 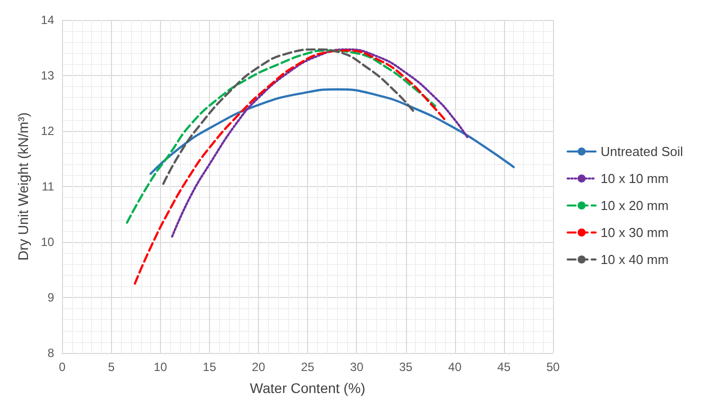 I want to click on y-tick-label: 9, so click(x=51, y=297).